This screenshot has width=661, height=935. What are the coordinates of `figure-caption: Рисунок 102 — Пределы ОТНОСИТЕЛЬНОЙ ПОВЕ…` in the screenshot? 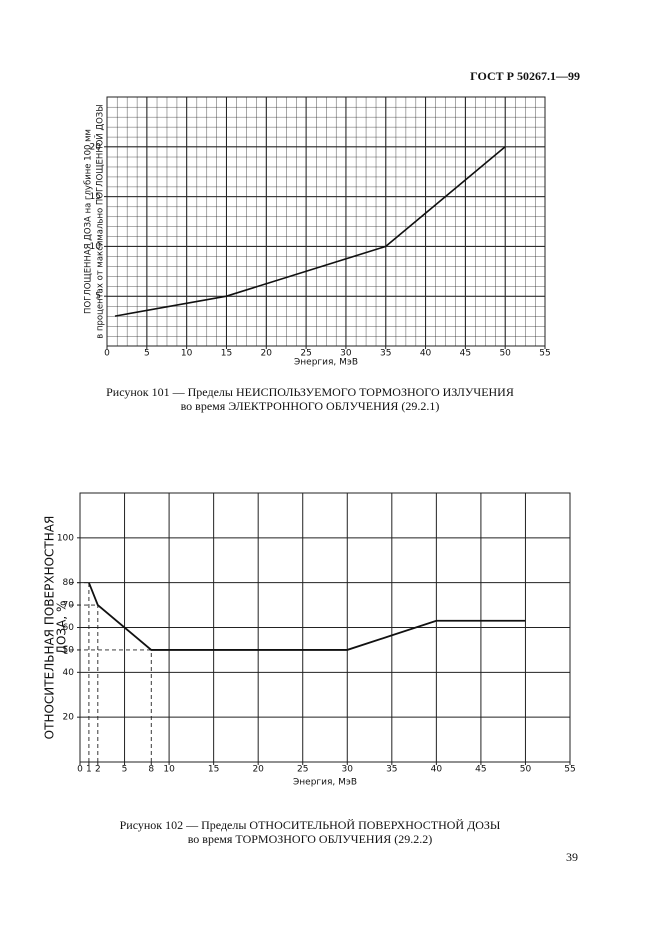 It's located at (310, 825).